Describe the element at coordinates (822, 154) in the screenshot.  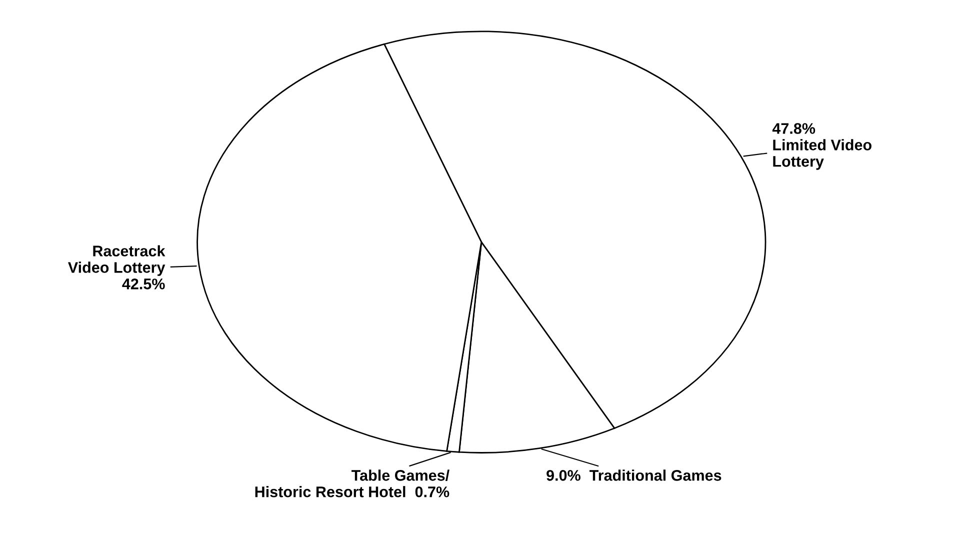
I see `slice-label: Limited Video Lottery` at that location.